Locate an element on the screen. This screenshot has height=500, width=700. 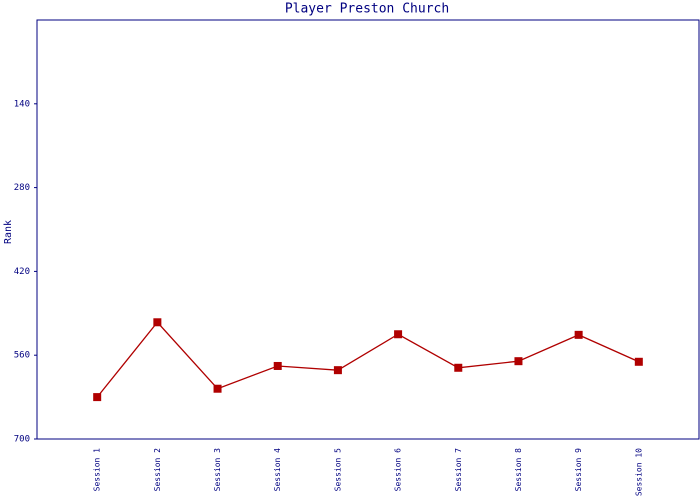
x-tick-label: Session 6 is located at coordinates (398, 470).